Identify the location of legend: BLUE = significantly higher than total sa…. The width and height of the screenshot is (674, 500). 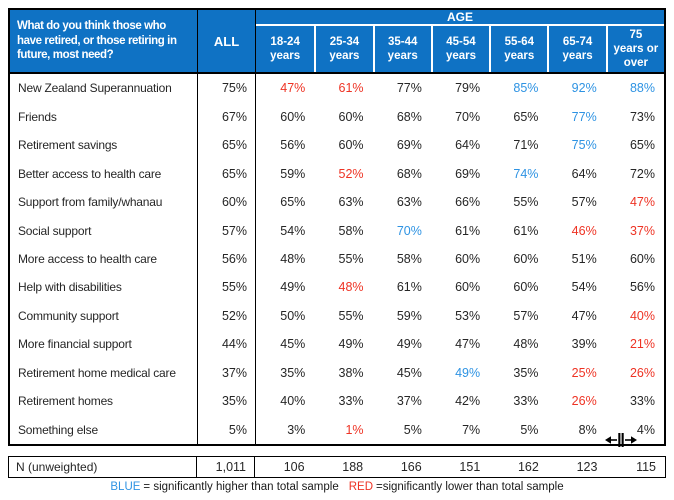
(337, 487).